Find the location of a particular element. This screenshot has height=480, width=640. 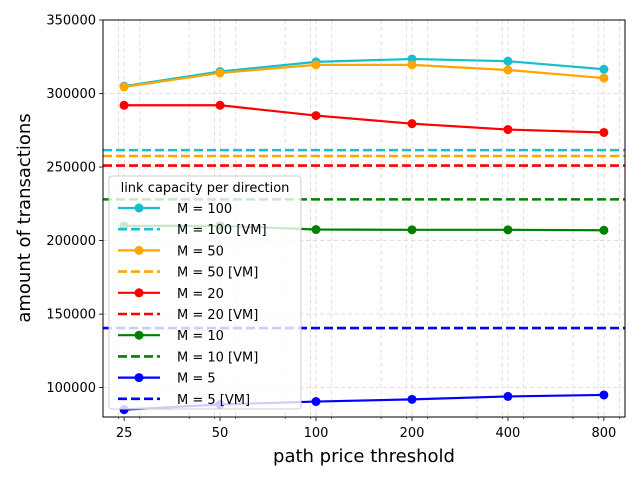

legend-label: M = 50 [VM] is located at coordinates (217, 273).